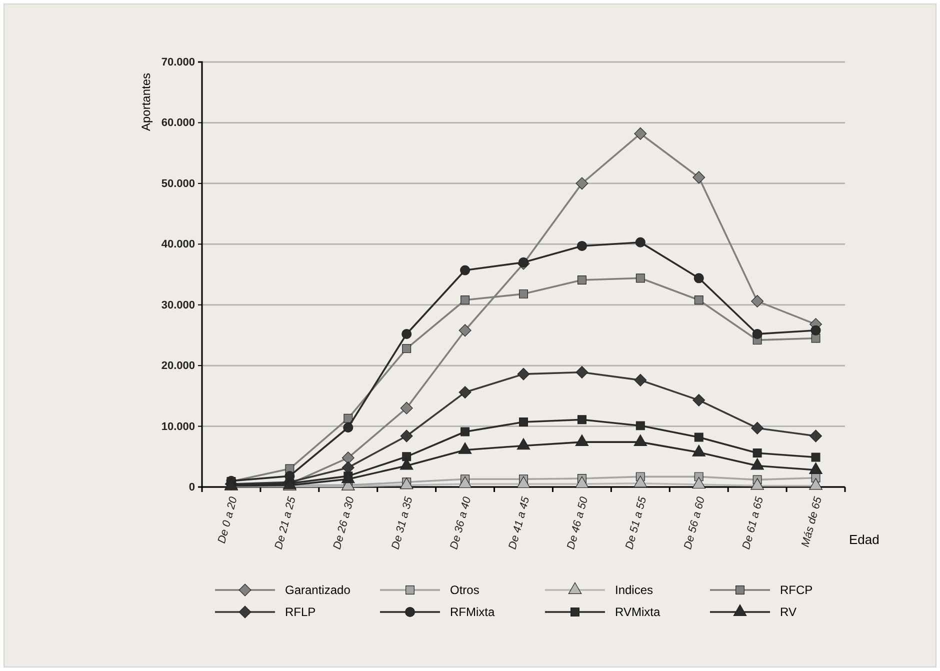 The height and width of the screenshot is (671, 940). Describe the element at coordinates (178, 123) in the screenshot. I see `y-tick-label: 60.000` at that location.